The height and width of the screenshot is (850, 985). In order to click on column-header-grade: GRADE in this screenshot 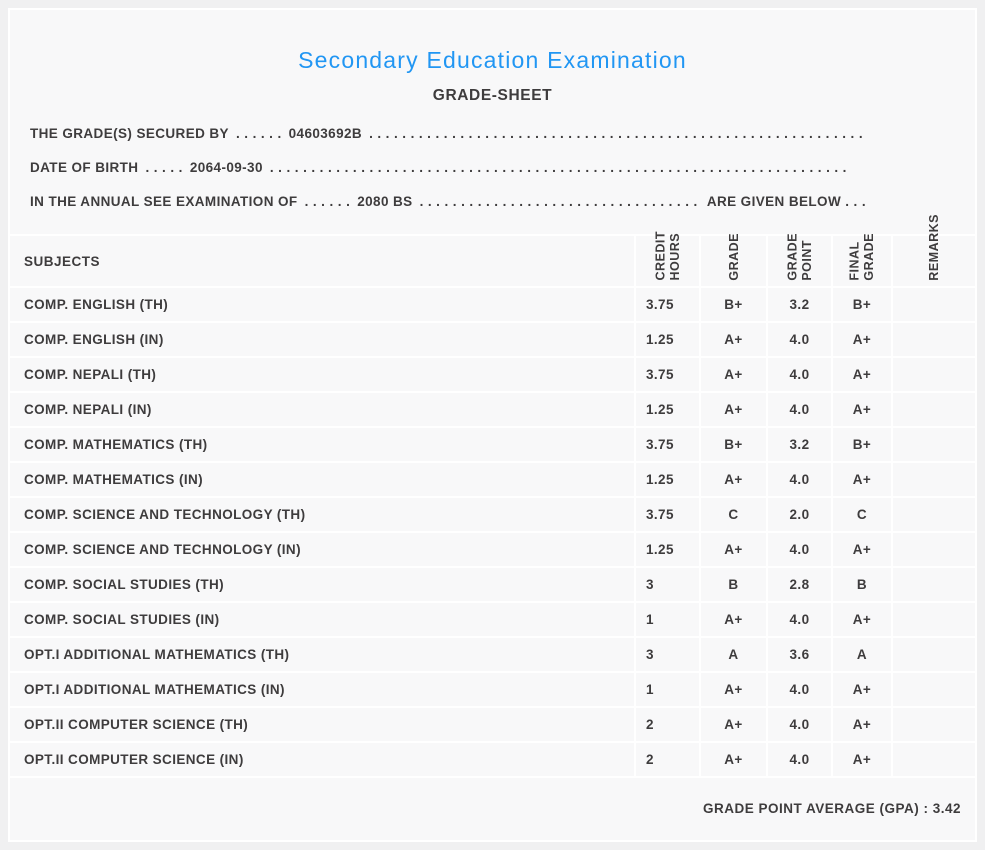, I will do `click(732, 259)`.